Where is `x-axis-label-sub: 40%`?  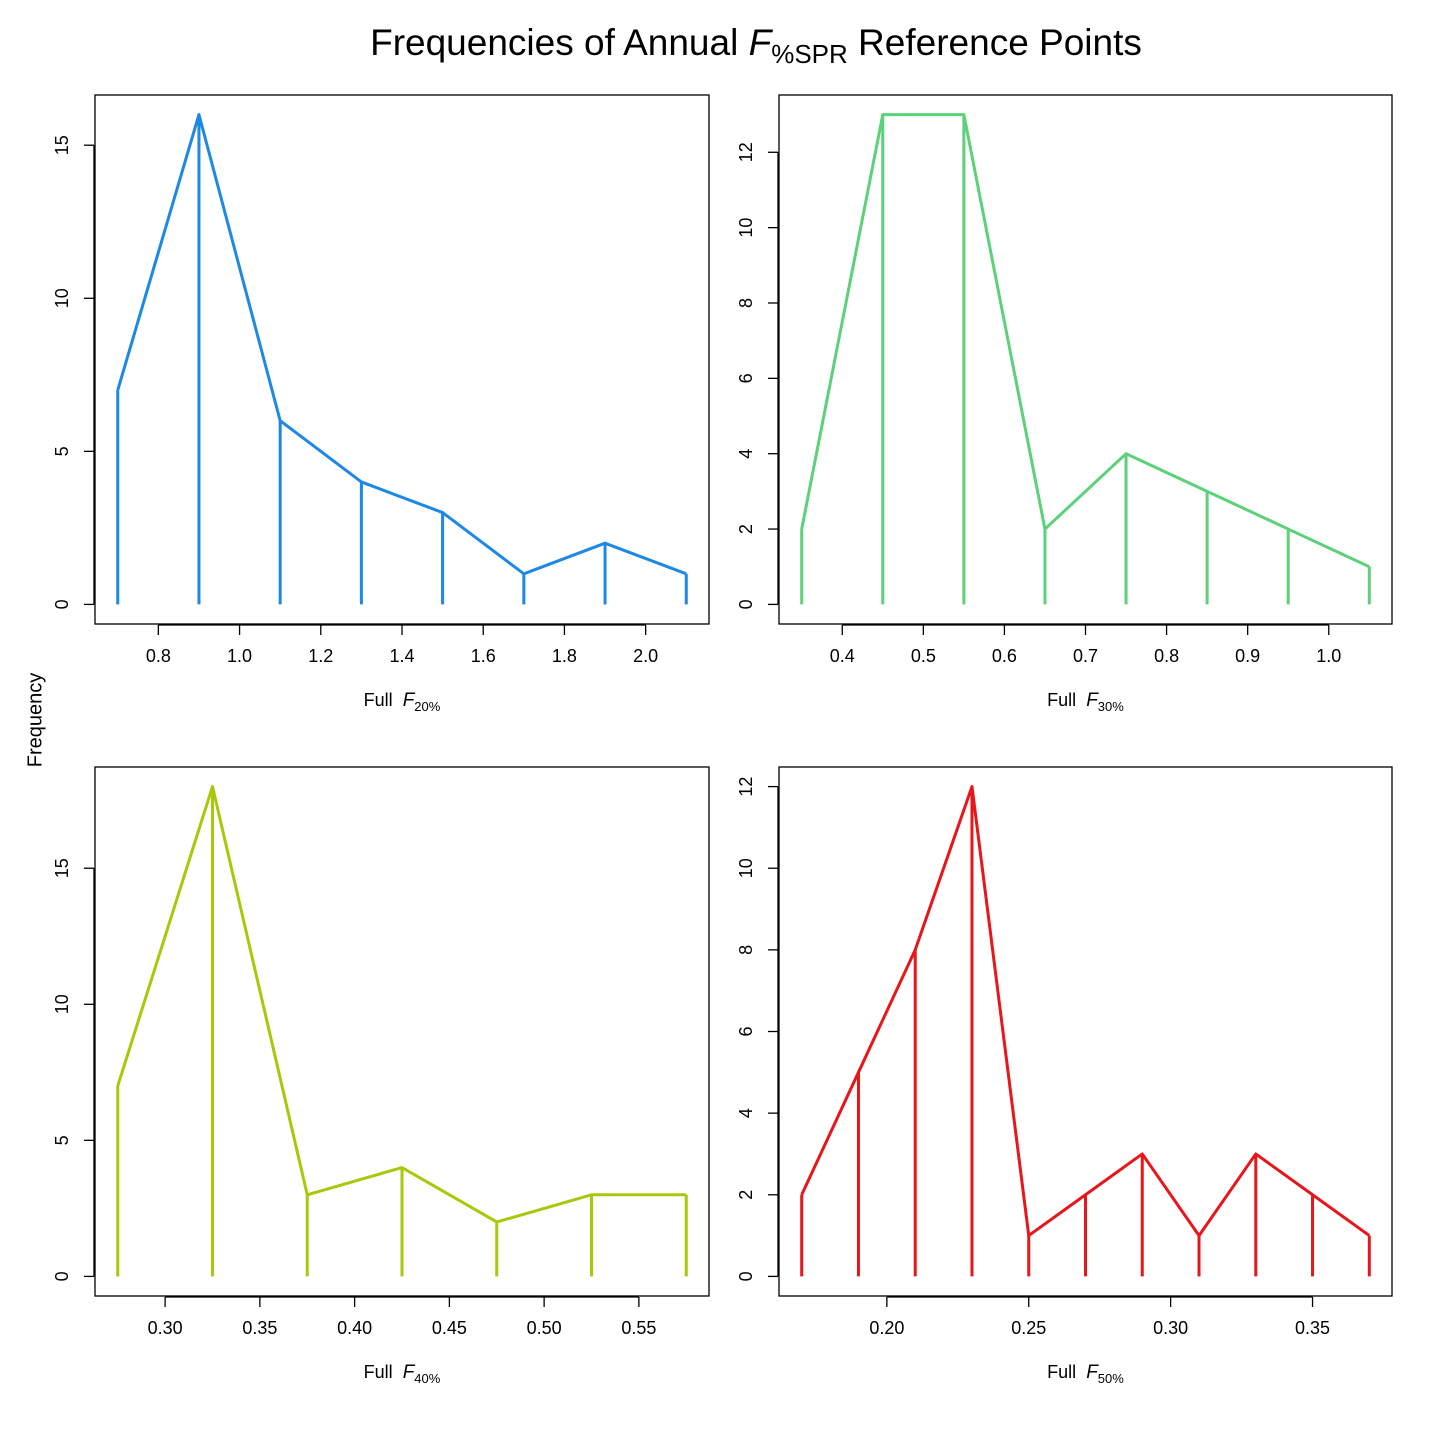
x-axis-label-sub: 40% is located at coordinates (427, 1378).